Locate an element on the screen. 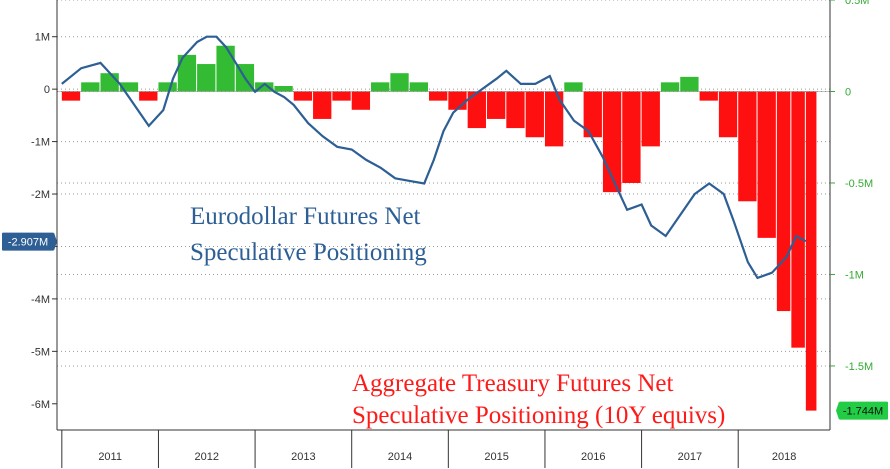 This screenshot has height=469, width=890. left-tick-label: -1M is located at coordinates (40, 143).